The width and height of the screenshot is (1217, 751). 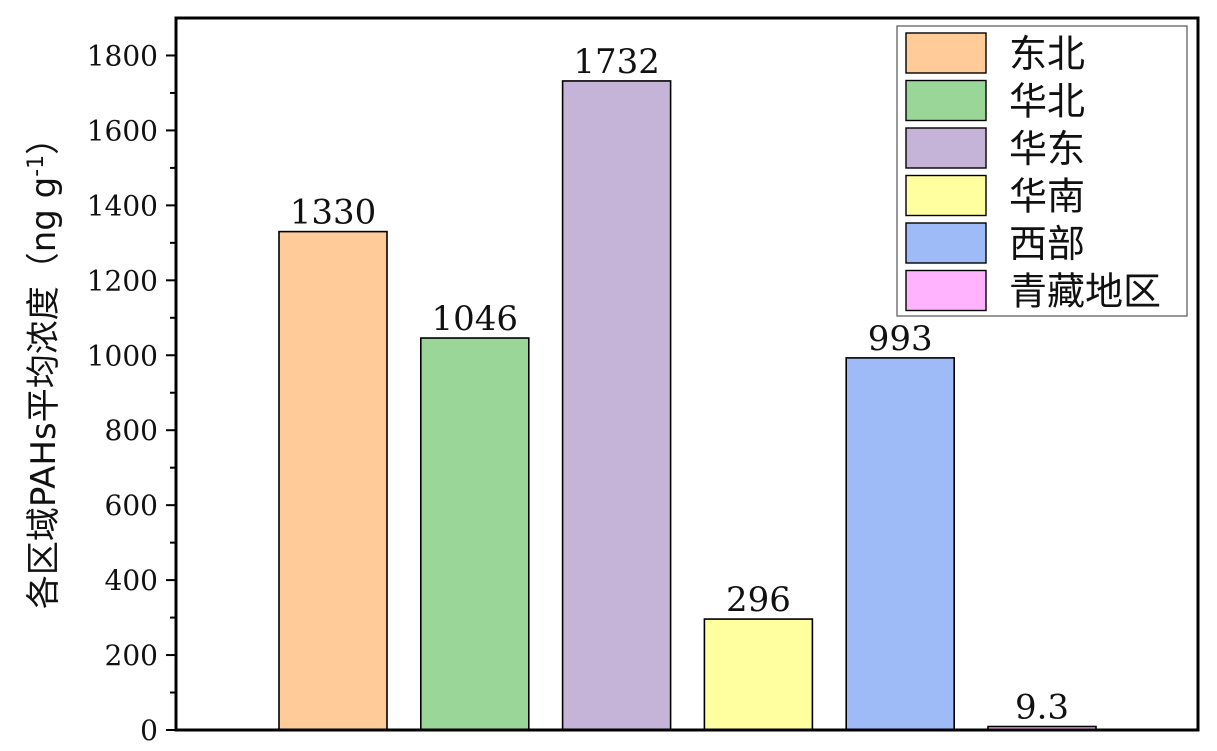 What do you see at coordinates (475, 319) in the screenshot?
I see `bar-value-label: 1046` at bounding box center [475, 319].